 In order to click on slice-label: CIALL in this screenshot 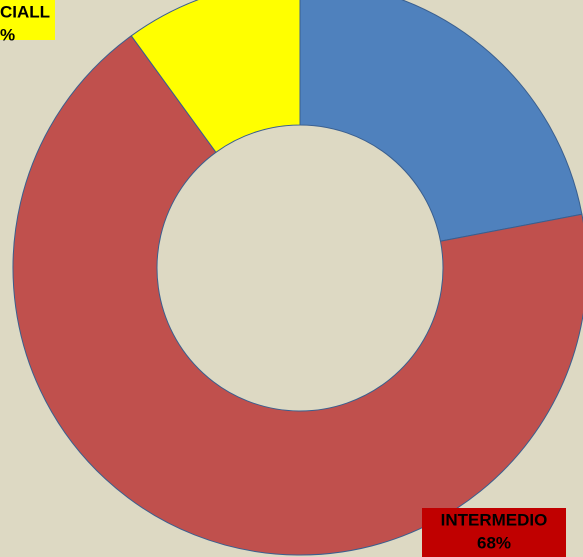, I will do `click(25, 11)`.